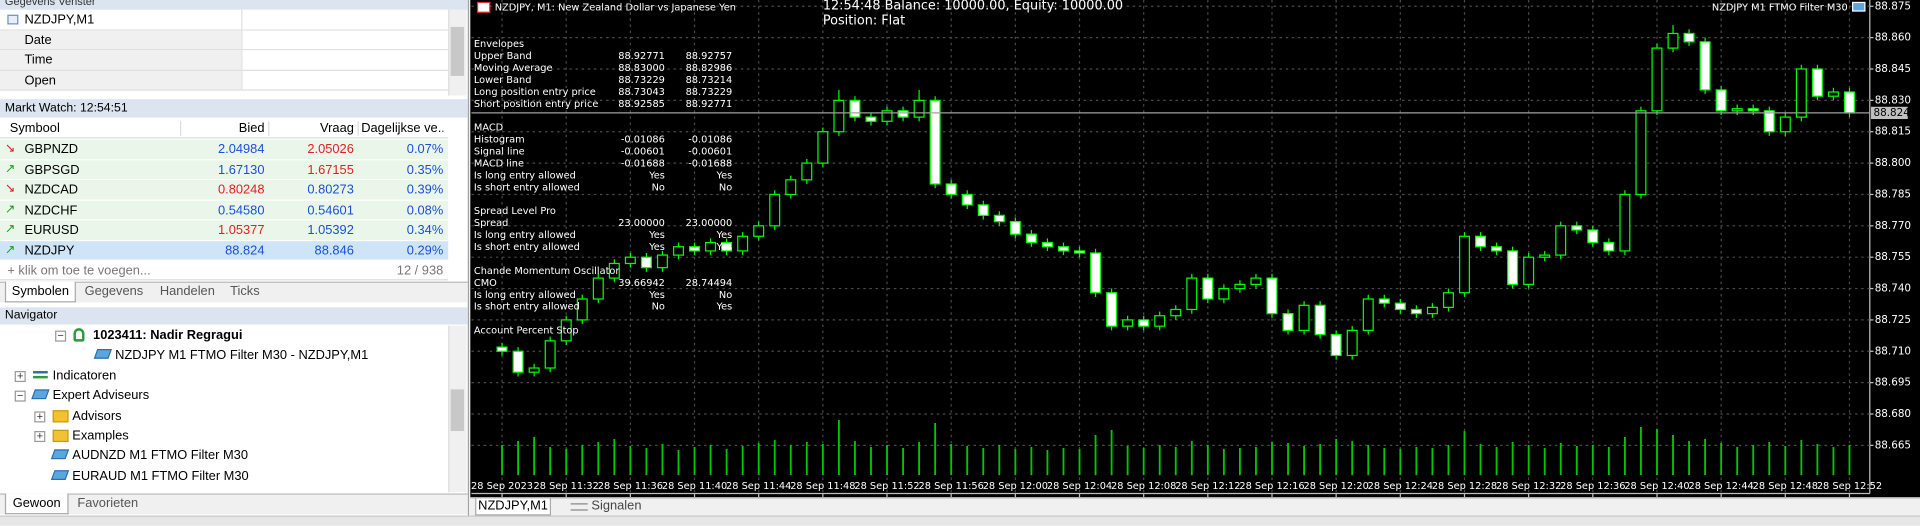 The width and height of the screenshot is (1920, 526). I want to click on tree-item: AUDNZD M1 FTMO Filter M30, so click(160, 456).